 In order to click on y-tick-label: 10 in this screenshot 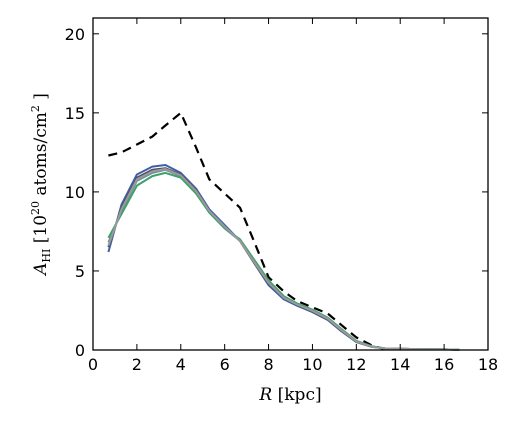, I will do `click(75, 192)`.